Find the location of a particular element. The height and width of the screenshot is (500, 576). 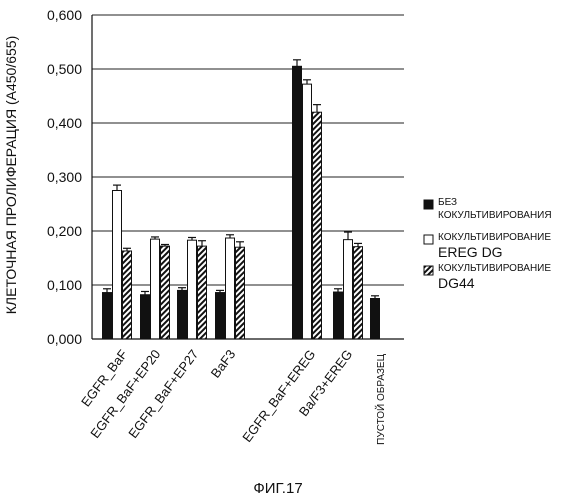

y-tick-label: 0,400 is located at coordinates (64, 123).